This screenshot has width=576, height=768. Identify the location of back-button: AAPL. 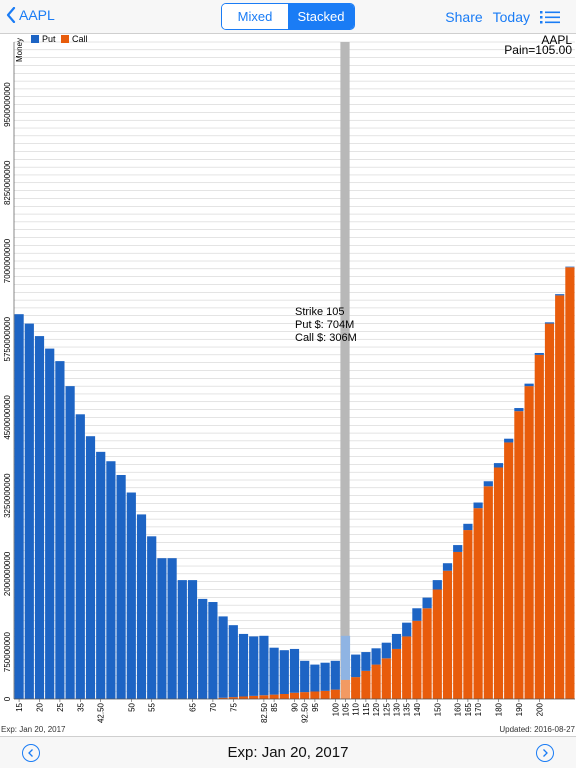
(30, 15).